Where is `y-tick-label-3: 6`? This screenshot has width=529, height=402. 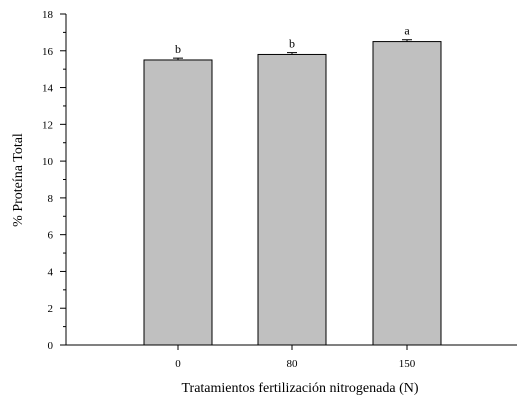
y-tick-label-3: 6 is located at coordinates (51, 236).